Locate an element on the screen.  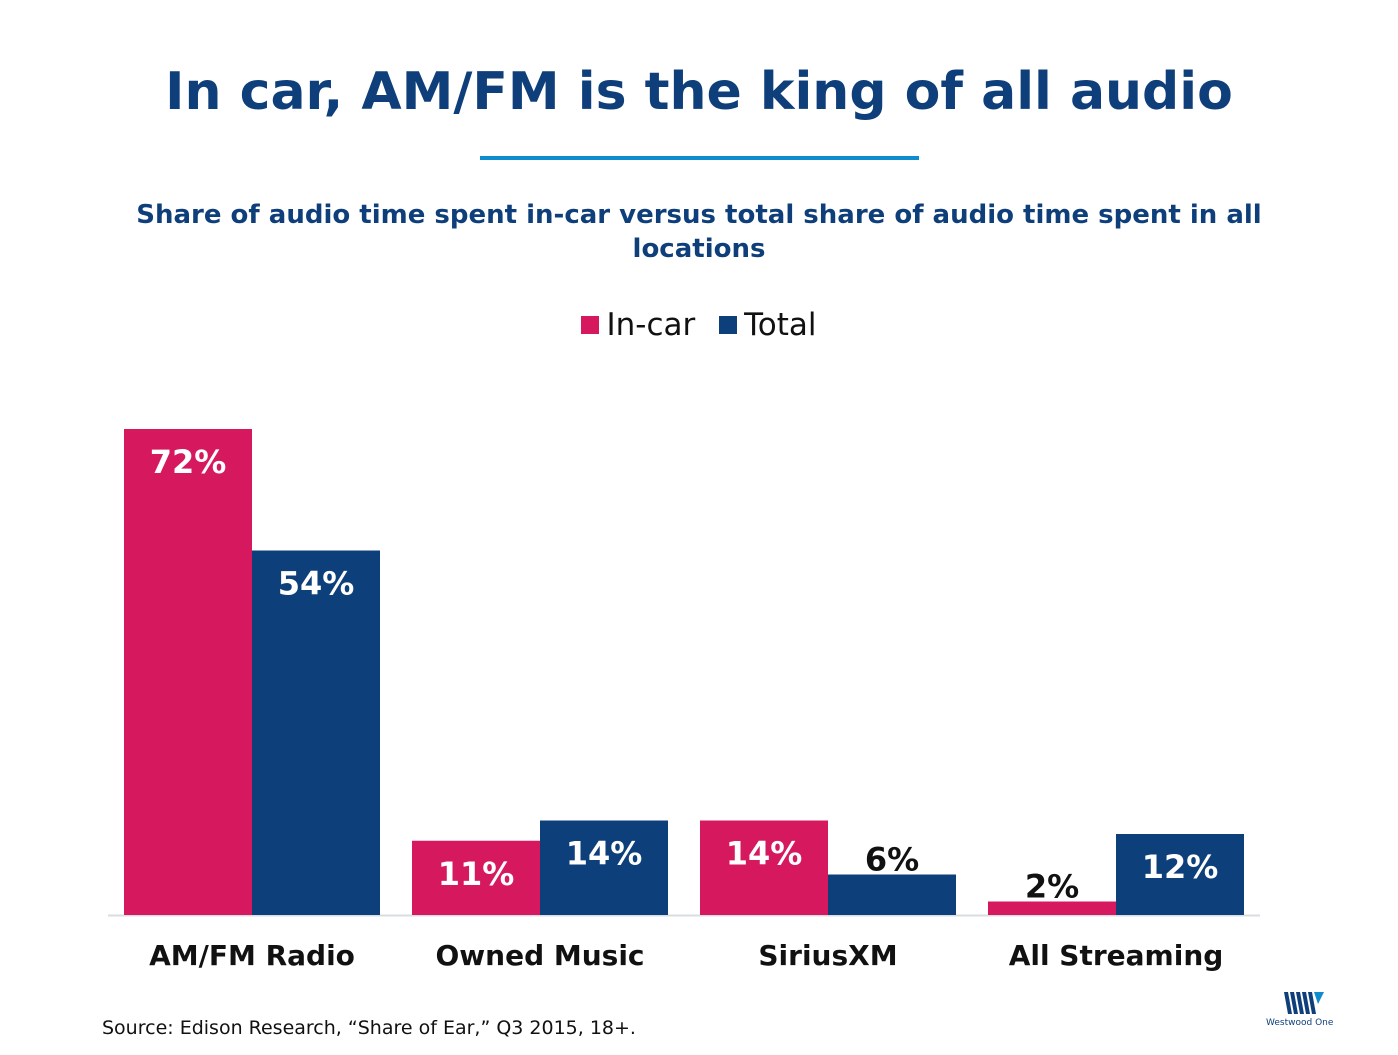
bar-in-car-all-streaming is located at coordinates (1052, 908).